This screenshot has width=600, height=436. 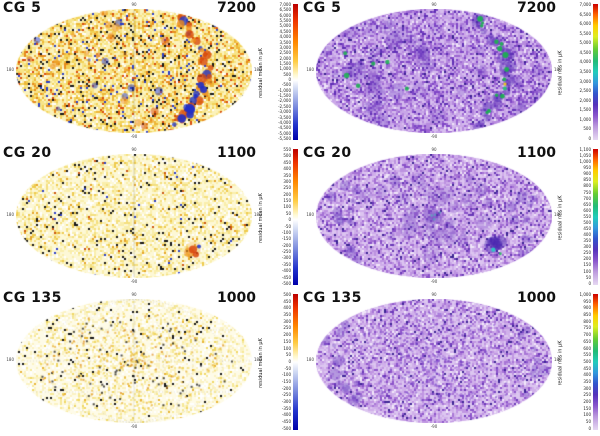 What do you see at coordinates (585, 81) in the screenshot?
I see `tick-label: 3,000` at bounding box center [585, 81].